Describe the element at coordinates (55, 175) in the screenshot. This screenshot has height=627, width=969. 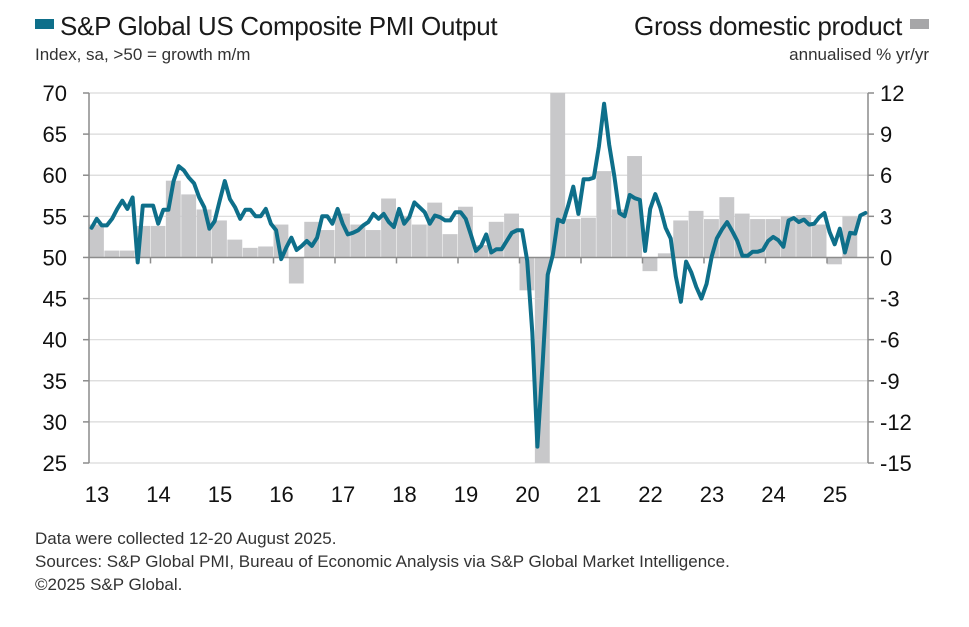
I see `left-axis-tick-label: 60` at that location.